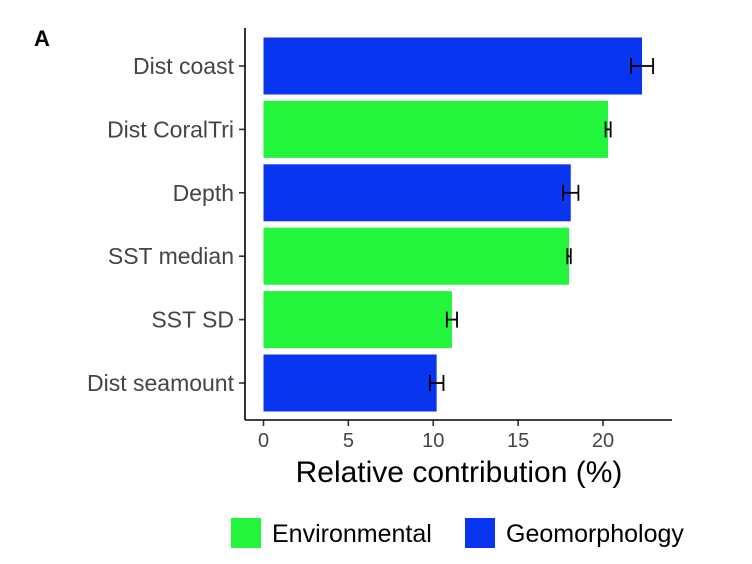 Image resolution: width=752 pixels, height=564 pixels. Describe the element at coordinates (203, 193) in the screenshot. I see `category-label-depth: Depth` at that location.